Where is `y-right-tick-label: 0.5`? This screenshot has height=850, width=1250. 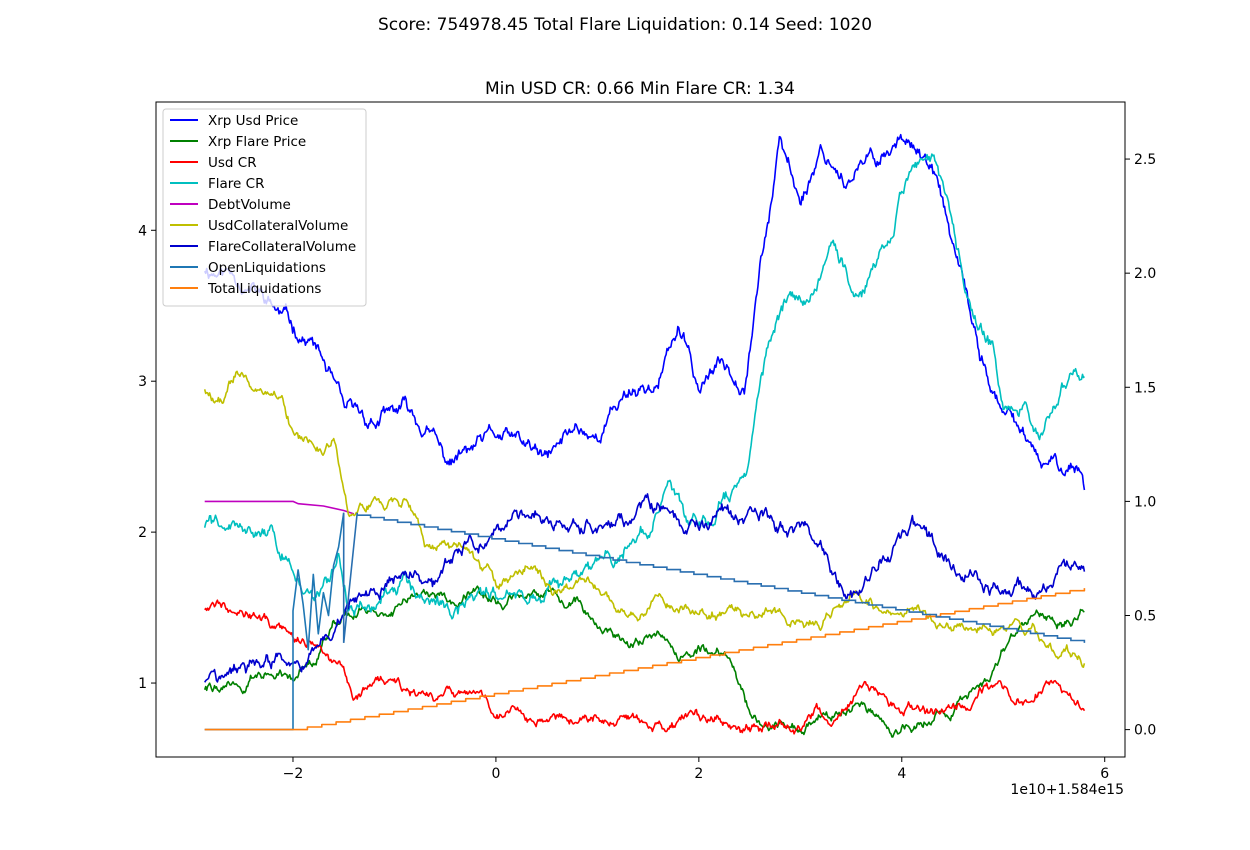 y-right-tick-label: 0.5 is located at coordinates (1145, 617).